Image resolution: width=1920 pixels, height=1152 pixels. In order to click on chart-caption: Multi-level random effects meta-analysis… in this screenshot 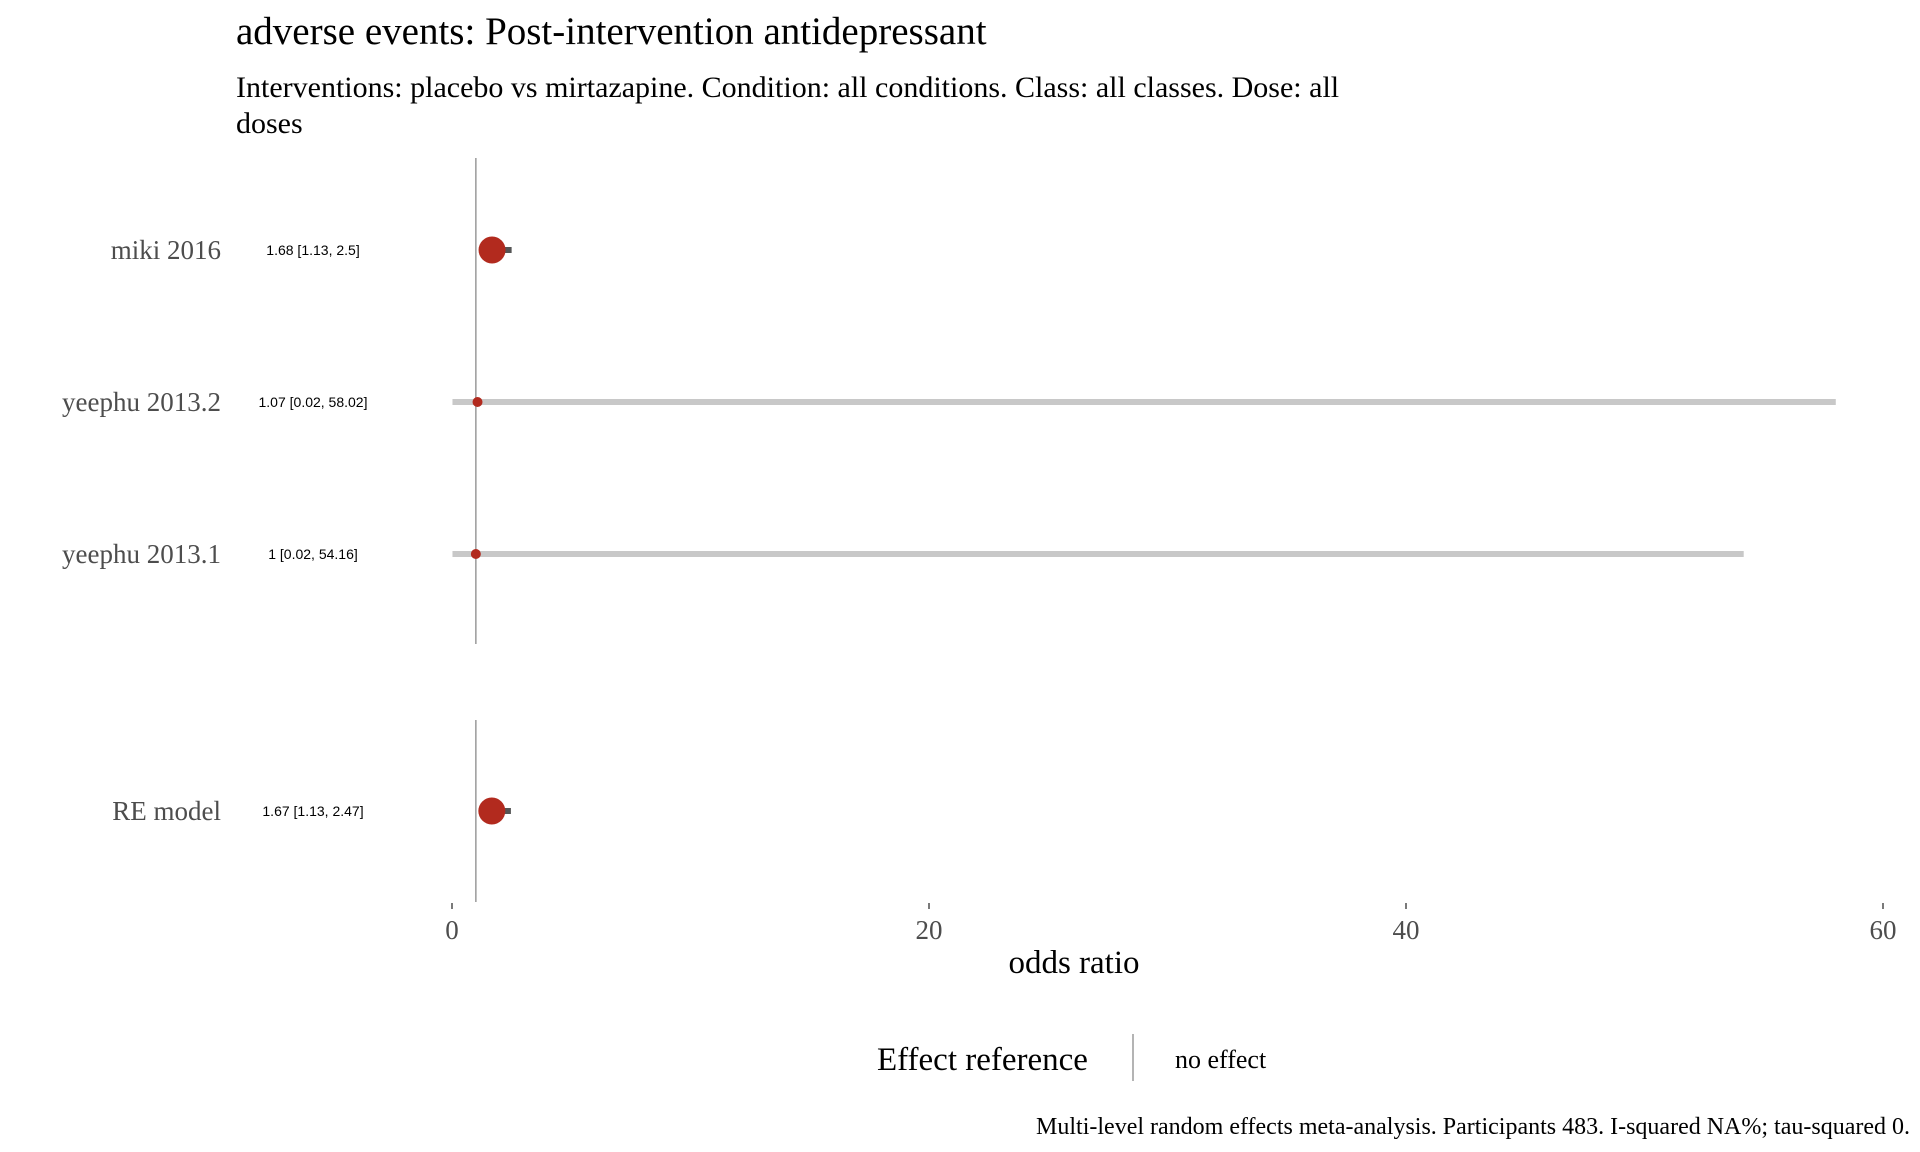, I will do `click(1473, 1127)`.